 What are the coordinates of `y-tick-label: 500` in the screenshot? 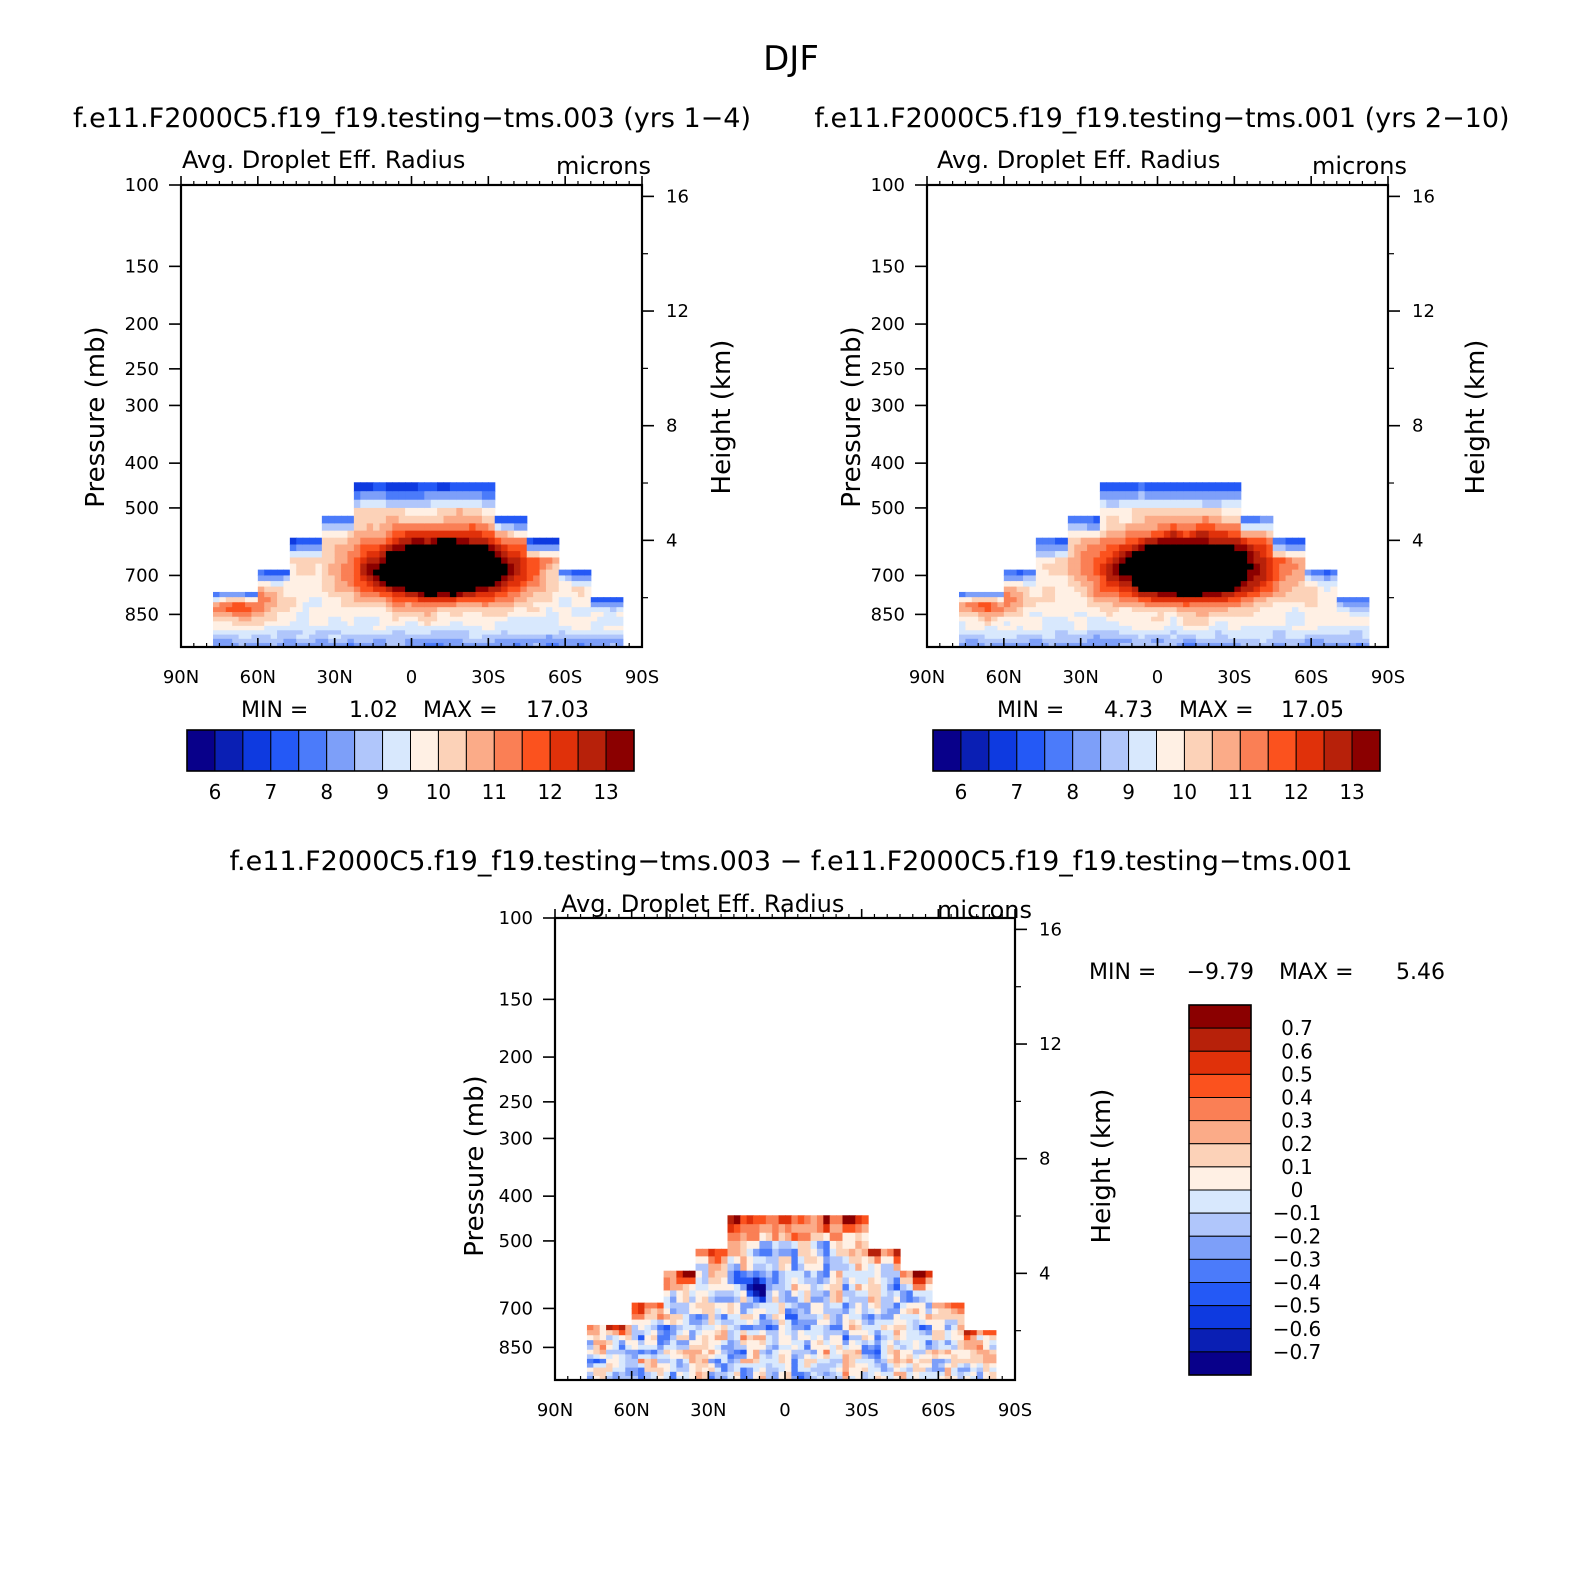 It's located at (516, 1241).